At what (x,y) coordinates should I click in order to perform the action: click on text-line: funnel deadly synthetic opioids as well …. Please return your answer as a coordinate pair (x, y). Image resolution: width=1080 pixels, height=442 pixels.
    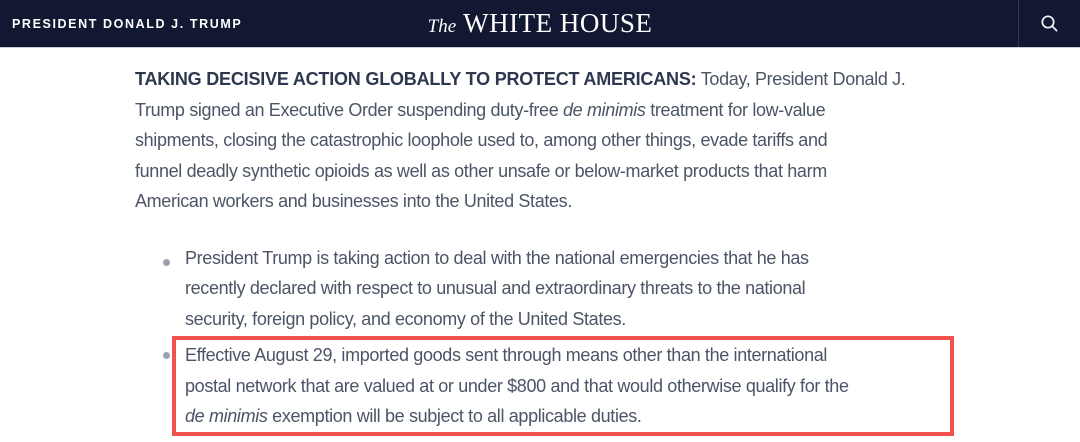
    Looking at the image, I should click on (607, 171).